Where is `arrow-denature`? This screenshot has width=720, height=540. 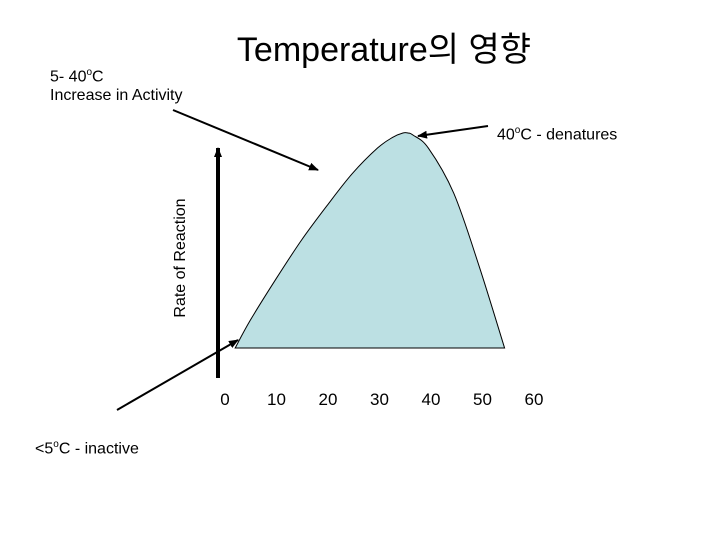
arrow-denature is located at coordinates (453, 132).